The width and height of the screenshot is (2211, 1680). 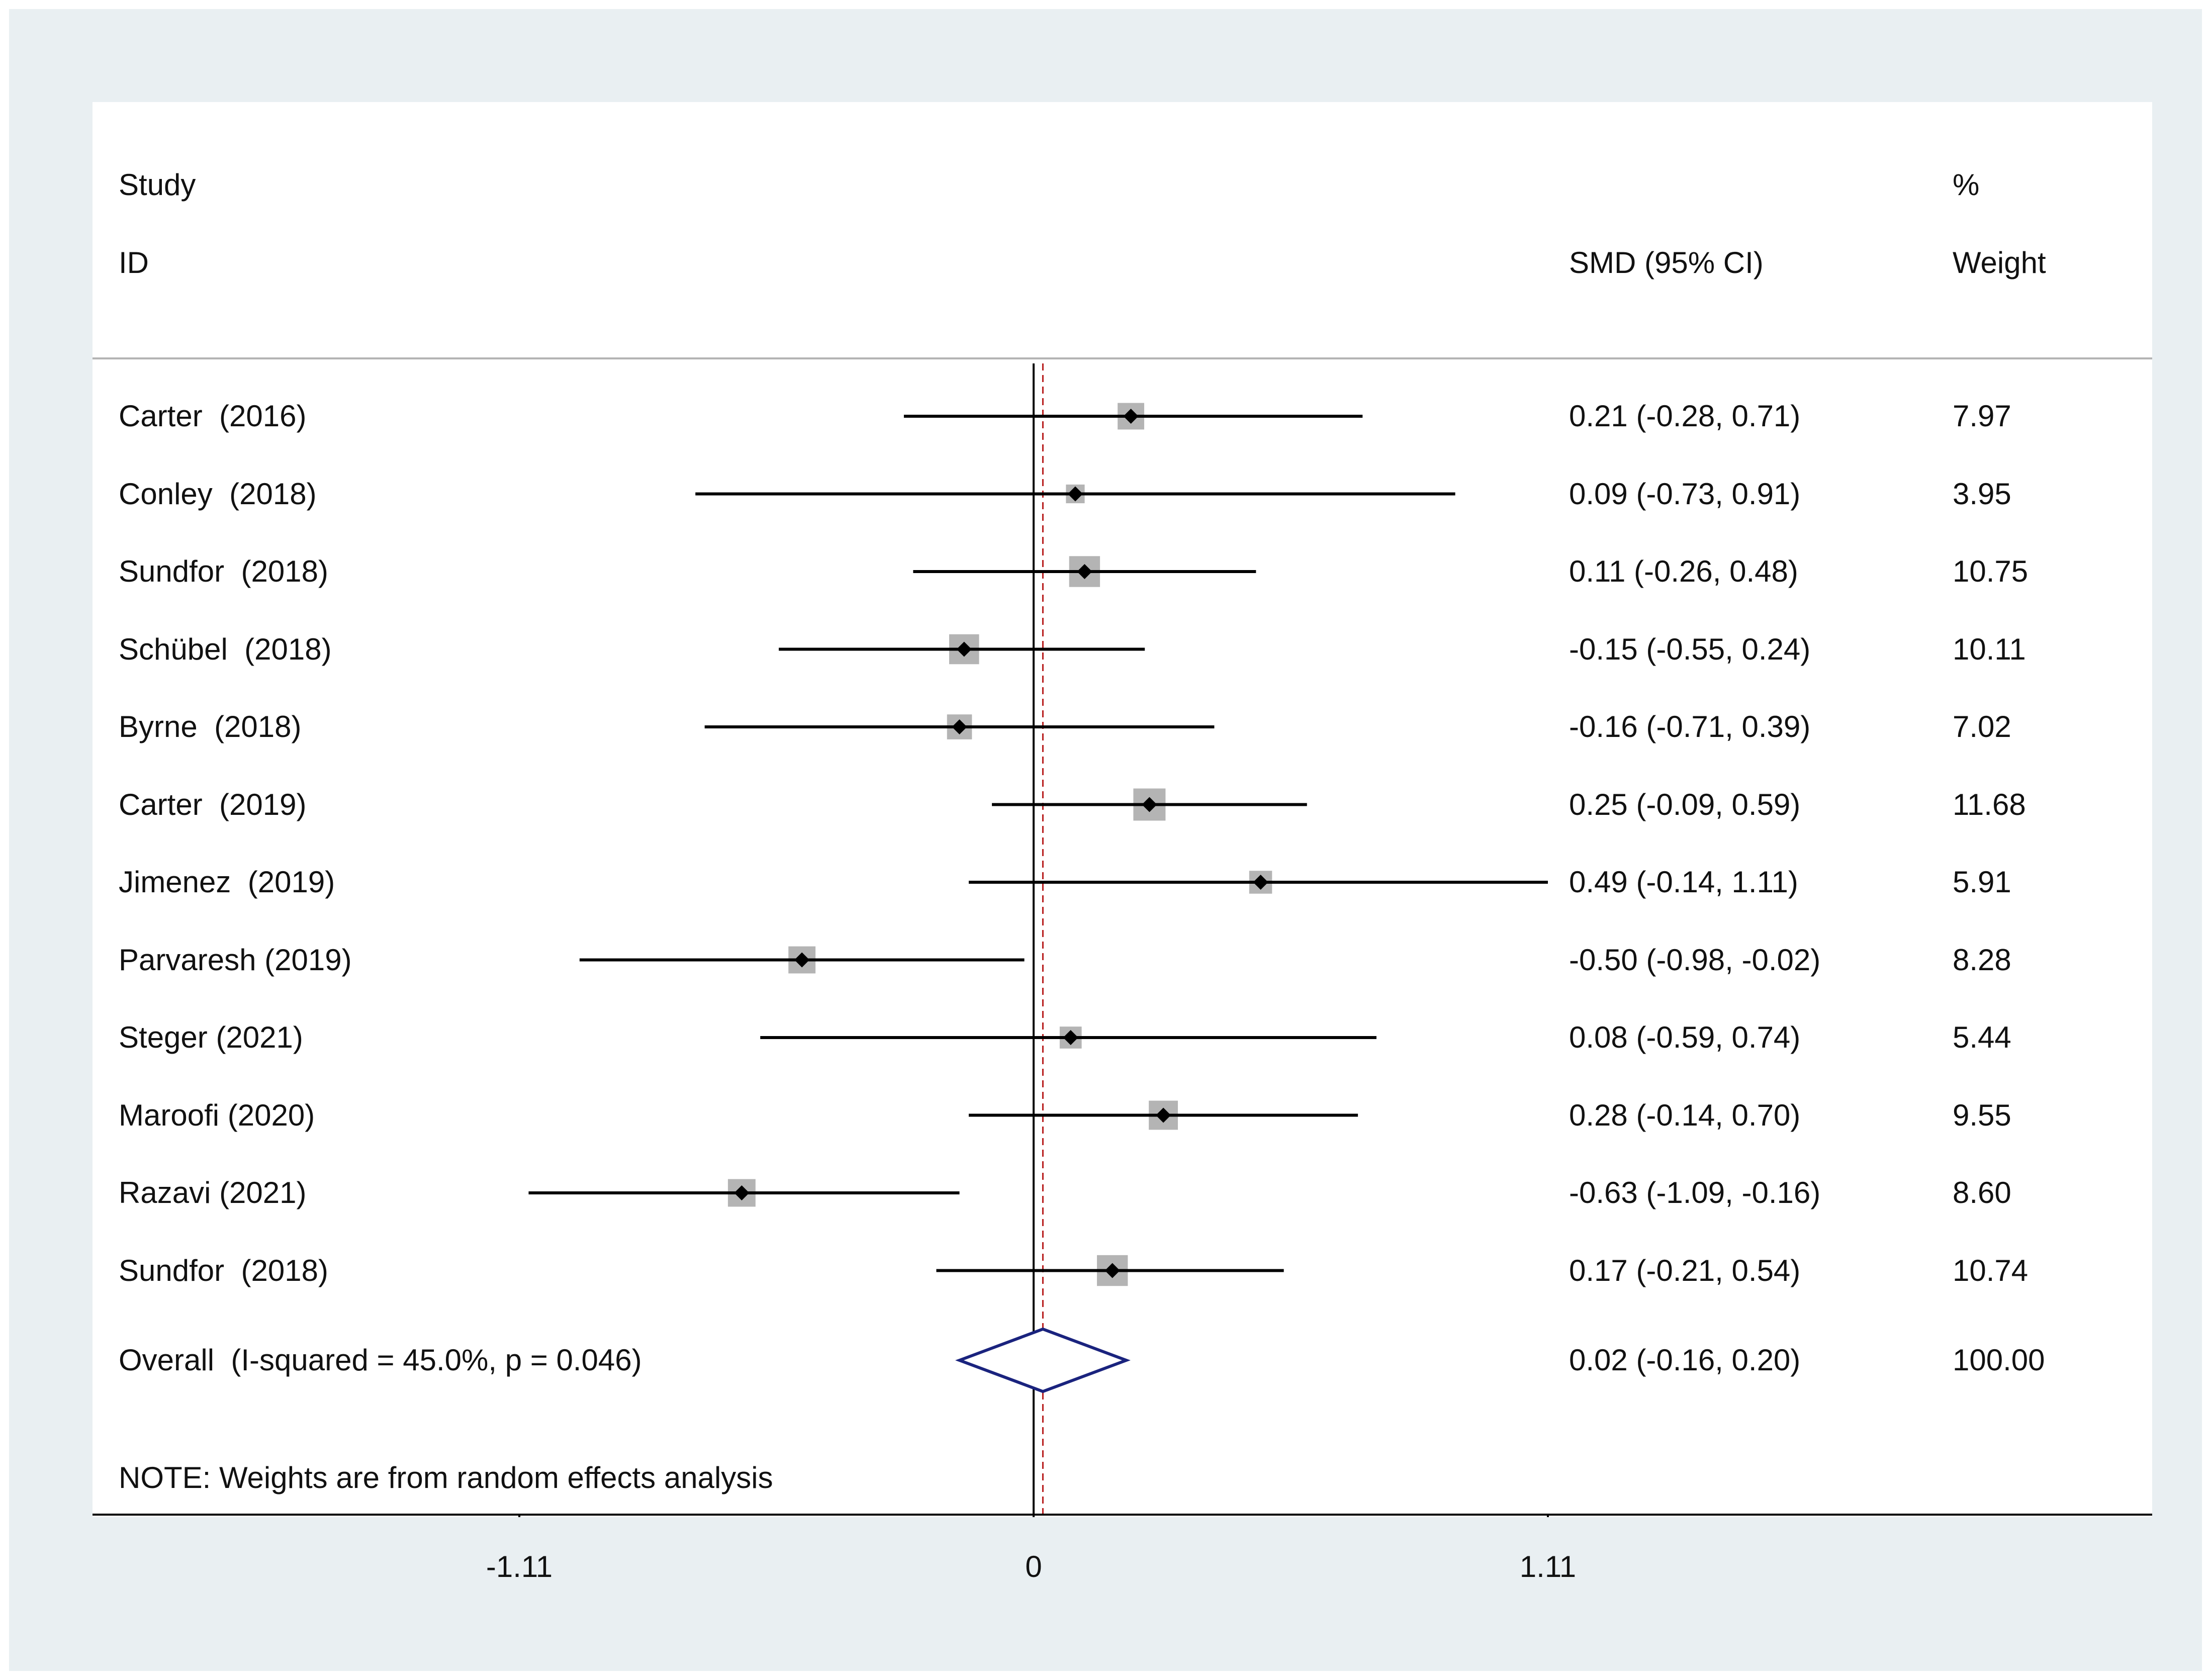 I want to click on study-label: Razavi (2021), so click(x=213, y=1192).